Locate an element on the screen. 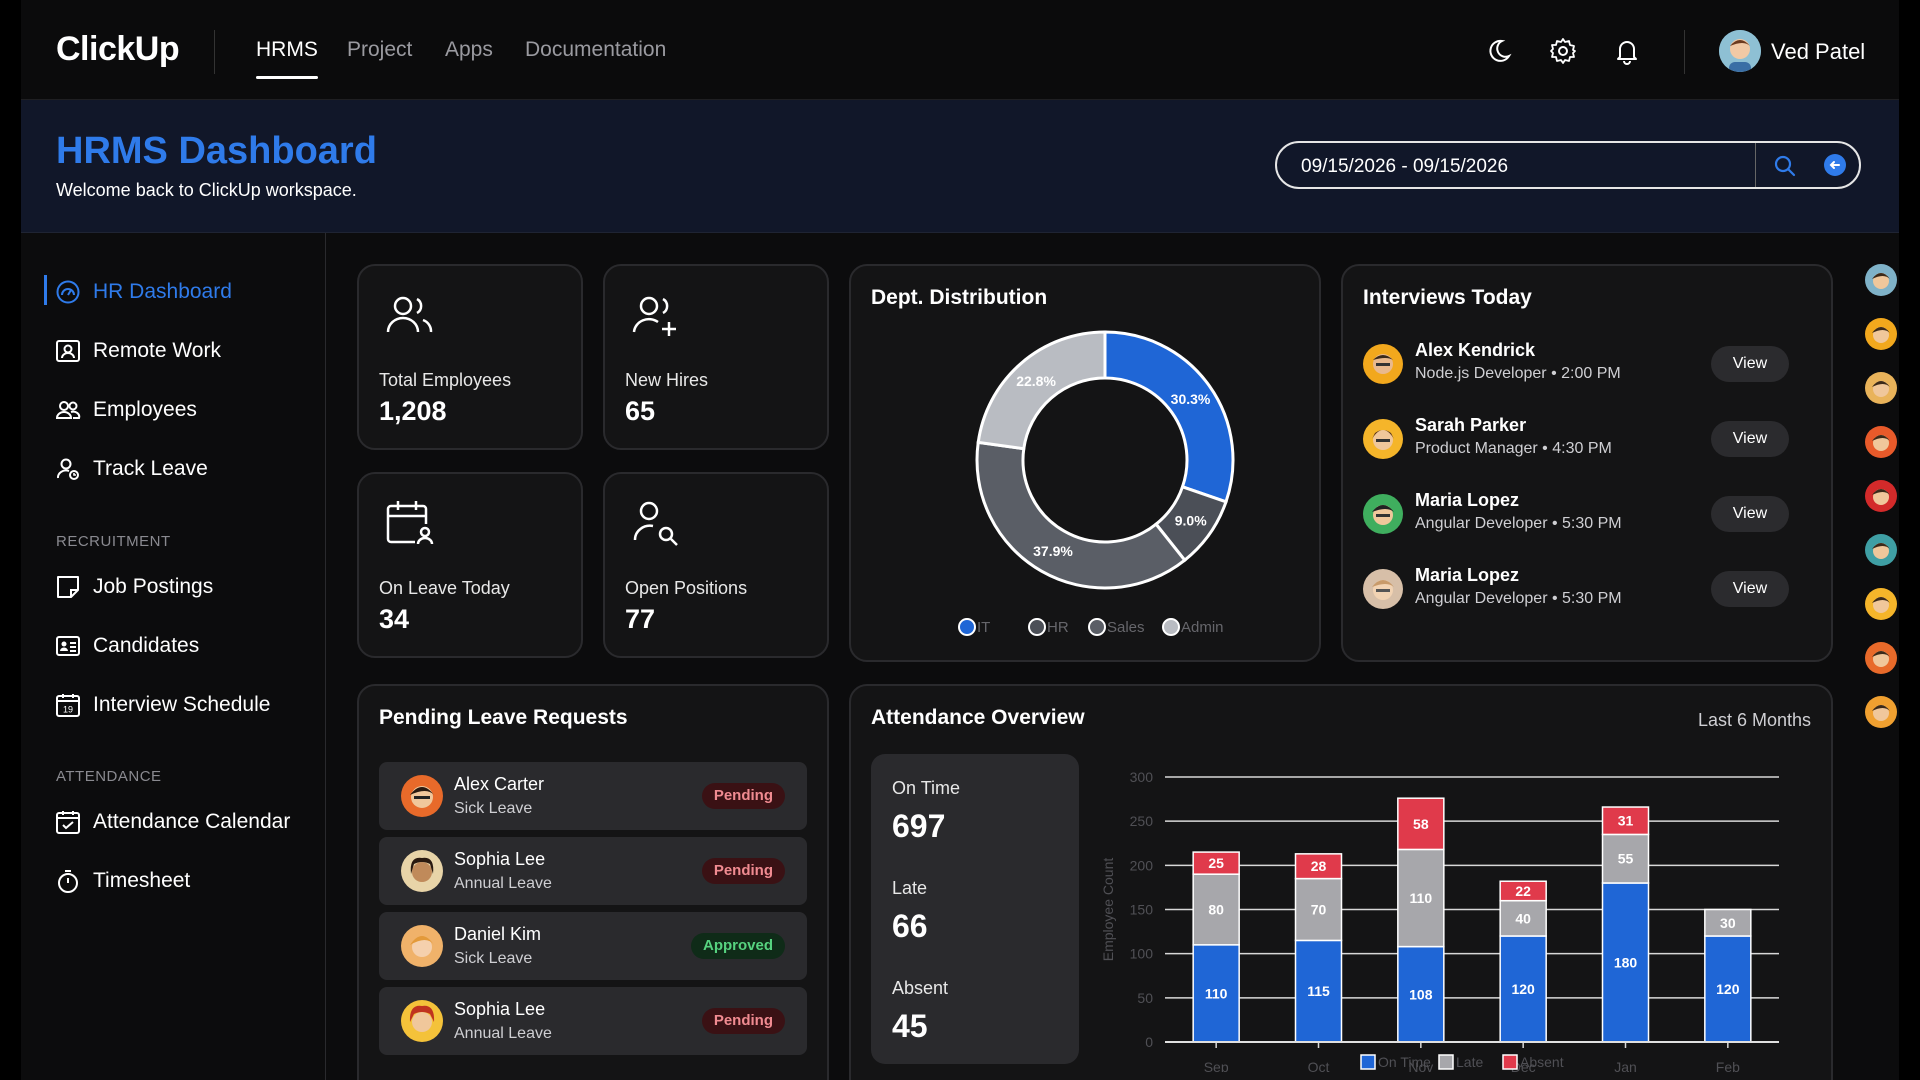 The image size is (1920, 1080). y-tick-label: 0 is located at coordinates (1149, 1042).